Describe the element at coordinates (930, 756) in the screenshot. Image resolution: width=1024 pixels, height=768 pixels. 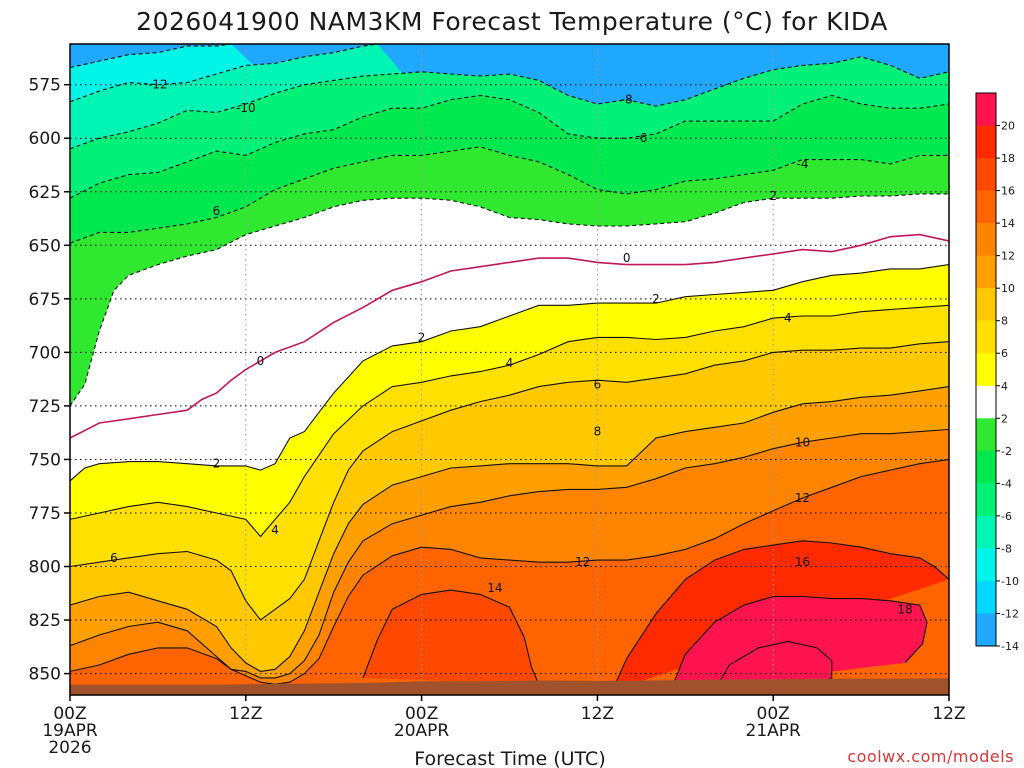
I see `credit-link: coolwx.com/models` at that location.